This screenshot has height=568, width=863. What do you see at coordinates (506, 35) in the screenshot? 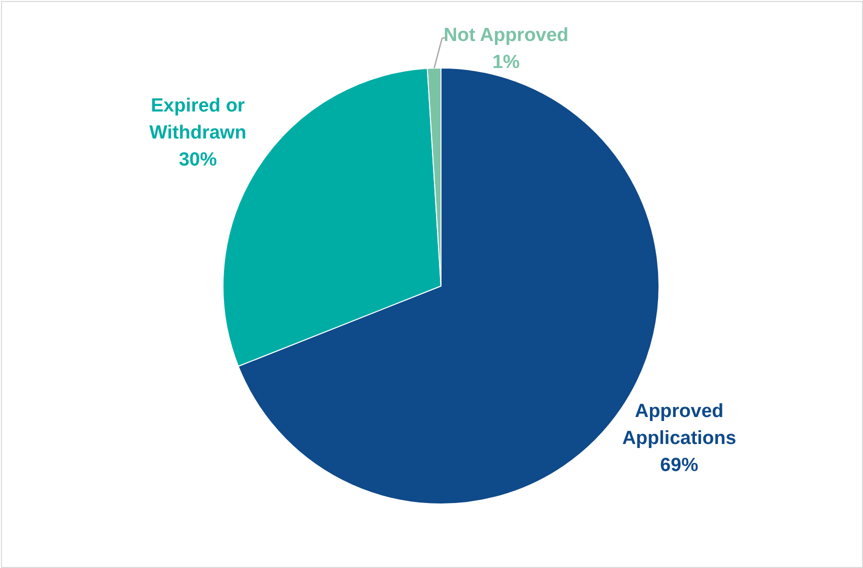
I see `slice-label: Not Approved` at bounding box center [506, 35].